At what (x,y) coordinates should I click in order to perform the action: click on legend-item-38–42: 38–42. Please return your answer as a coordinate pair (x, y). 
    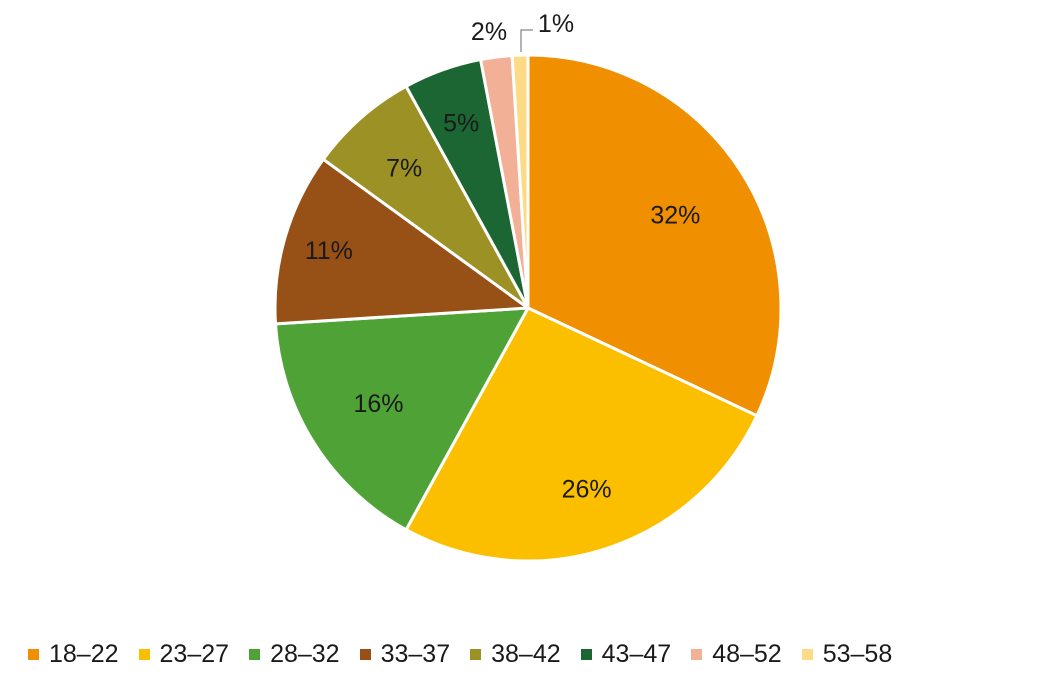
    Looking at the image, I should click on (515, 654).